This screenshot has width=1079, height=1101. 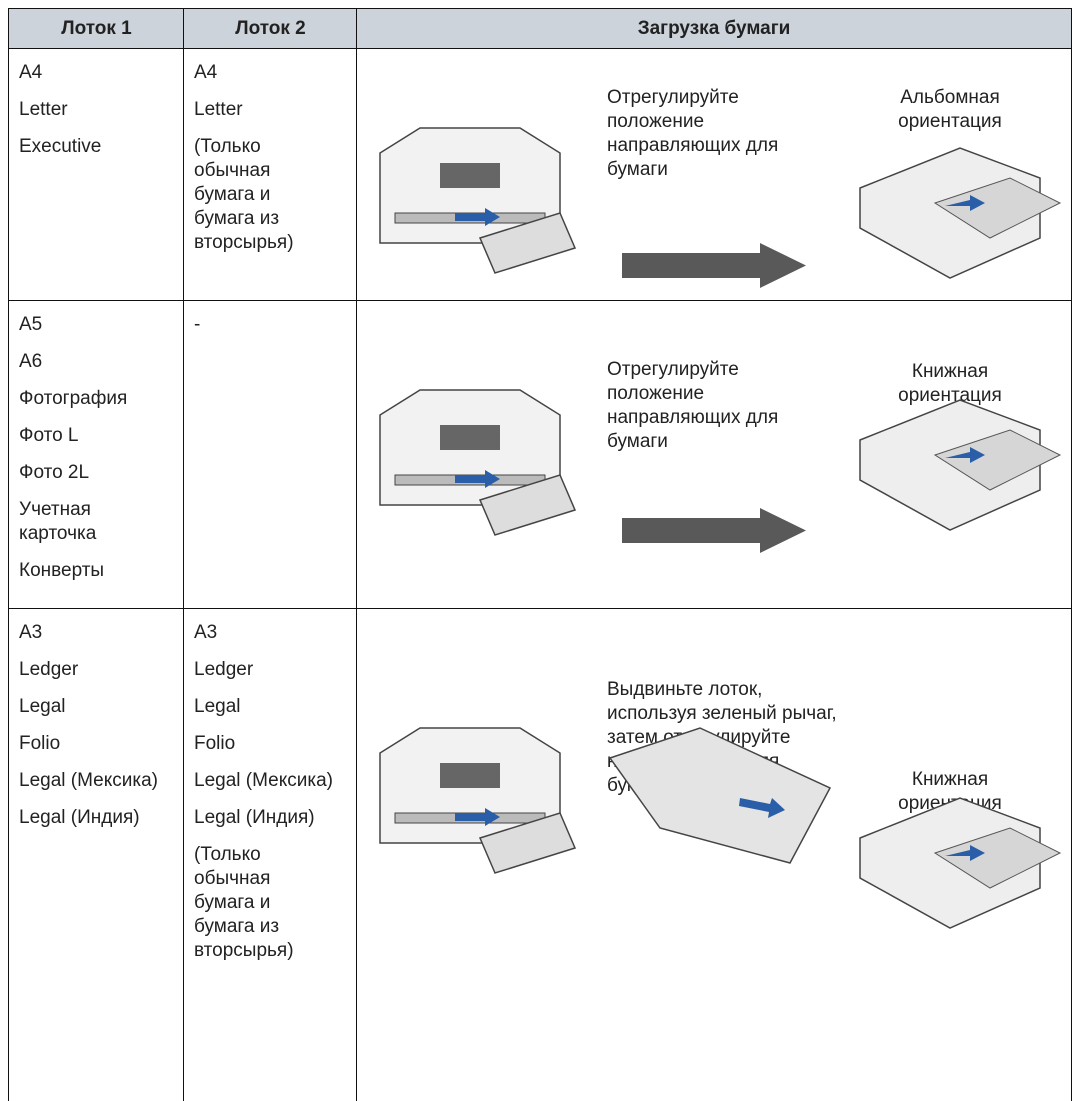 What do you see at coordinates (197, 324) in the screenshot?
I see `paper-size: -` at bounding box center [197, 324].